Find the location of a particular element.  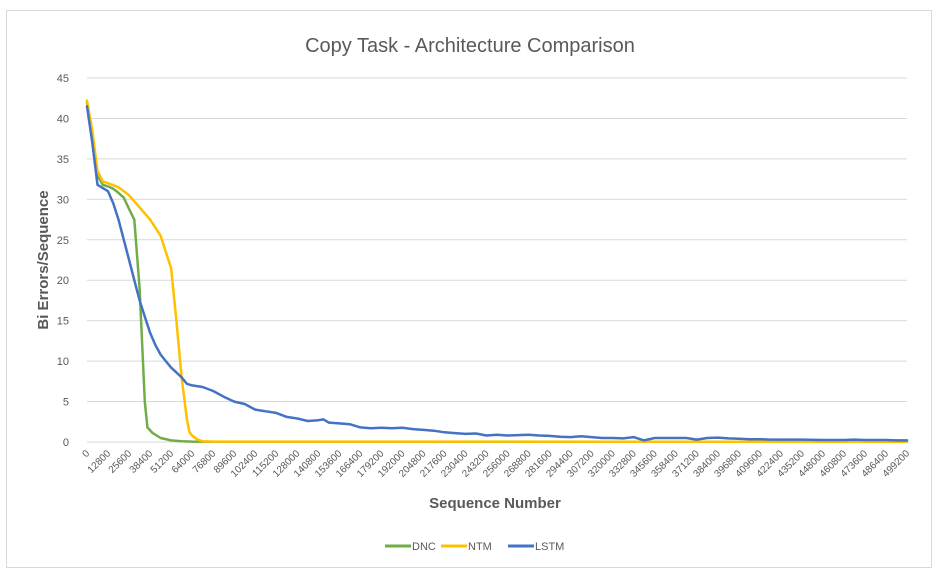

legend-label-dnc: DNC is located at coordinates (424, 547).